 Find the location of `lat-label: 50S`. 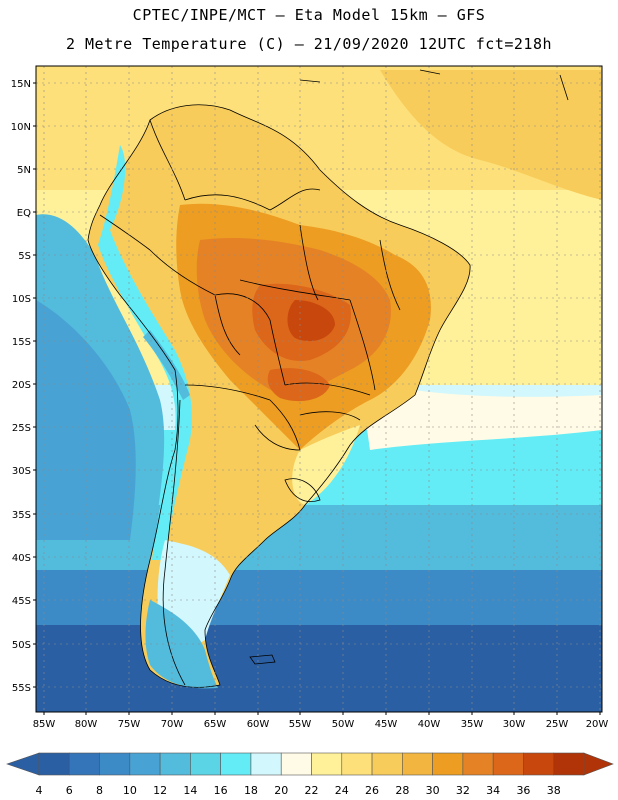

lat-label: 50S is located at coordinates (21, 645).